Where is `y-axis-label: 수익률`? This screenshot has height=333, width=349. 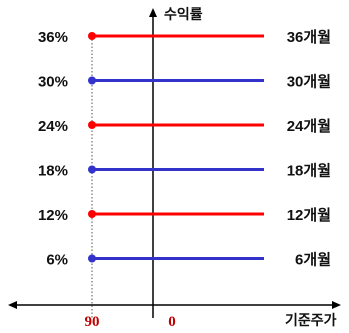
y-axis-label: 수익률 is located at coordinates (183, 14).